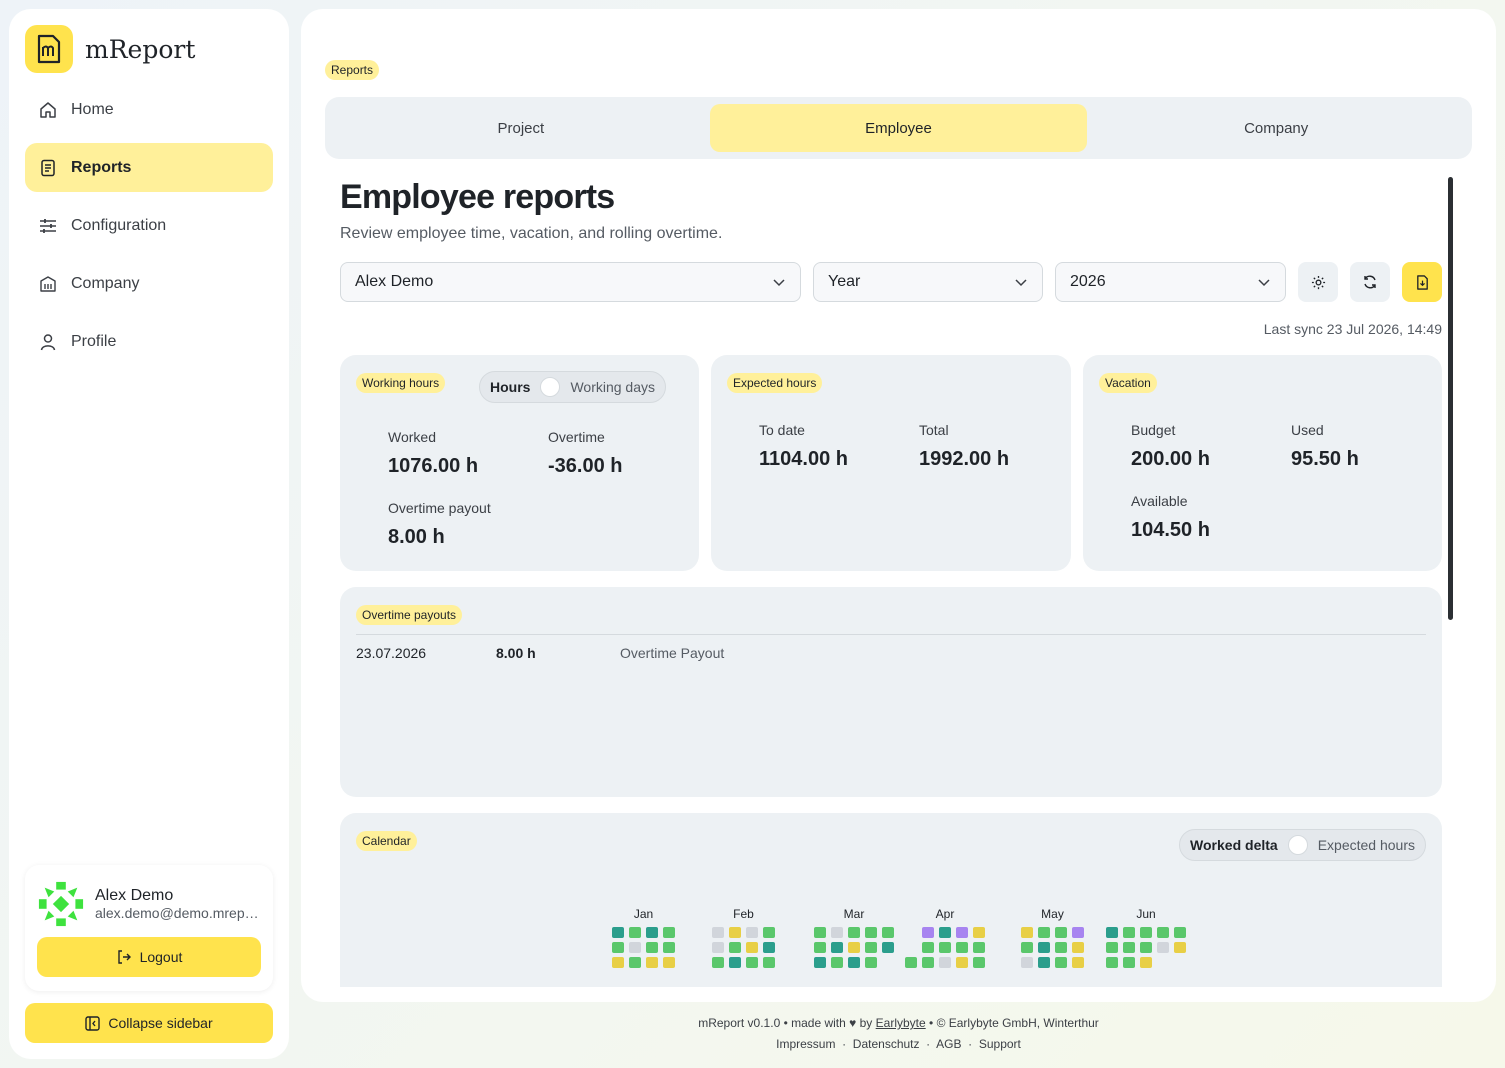 The height and width of the screenshot is (1068, 1505). I want to click on collapse-sidebar-button: Collapse sidebar, so click(149, 1023).